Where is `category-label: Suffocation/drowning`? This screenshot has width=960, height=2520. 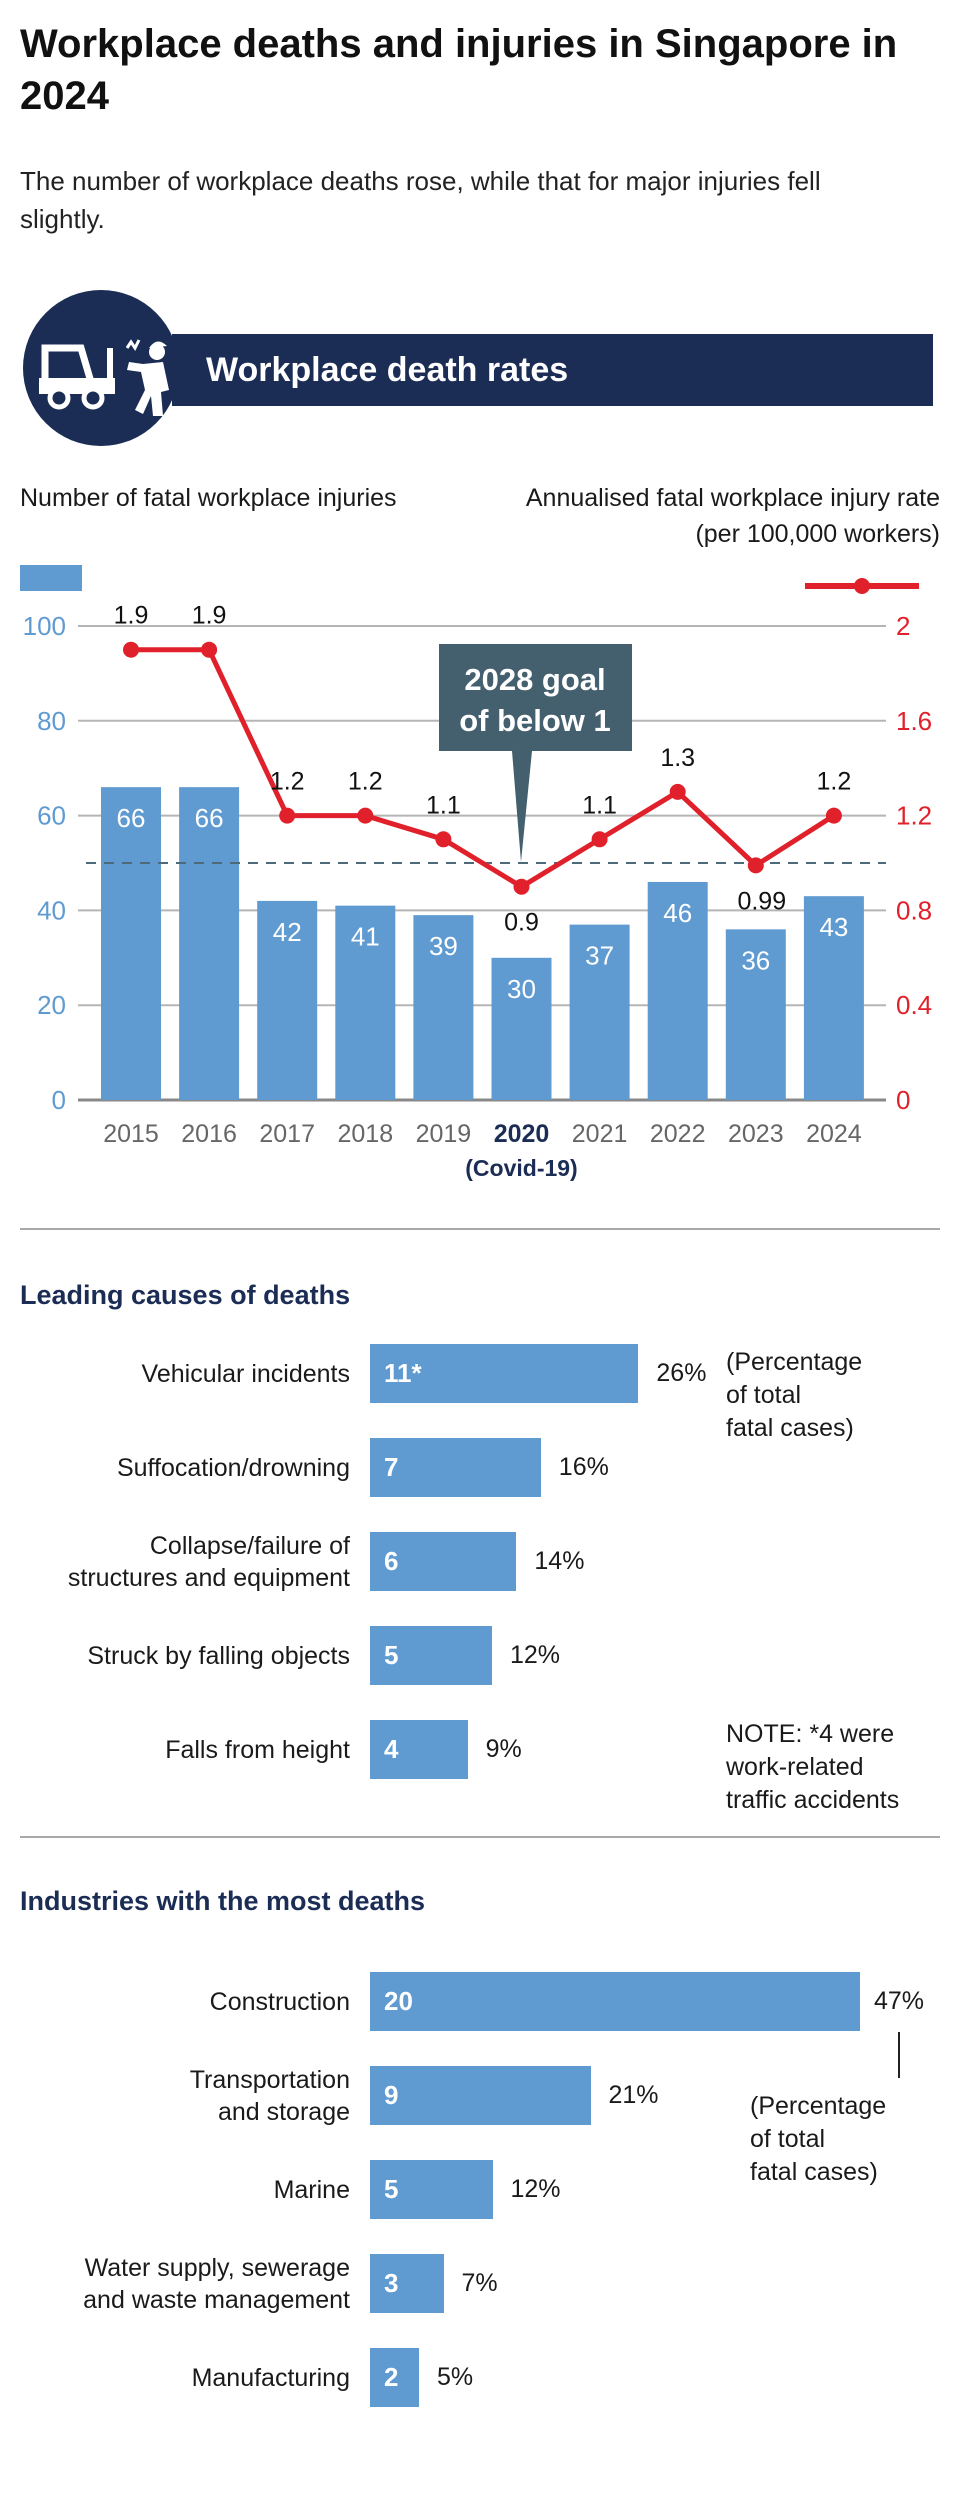
category-label: Suffocation/drowning is located at coordinates (175, 1468).